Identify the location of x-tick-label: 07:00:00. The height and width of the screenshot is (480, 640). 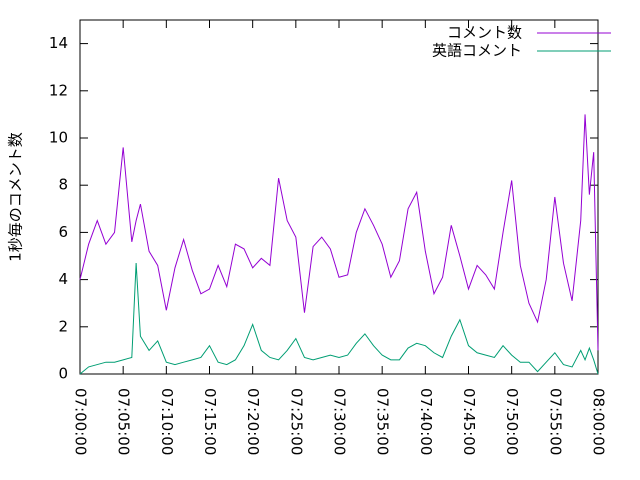
(81, 421).